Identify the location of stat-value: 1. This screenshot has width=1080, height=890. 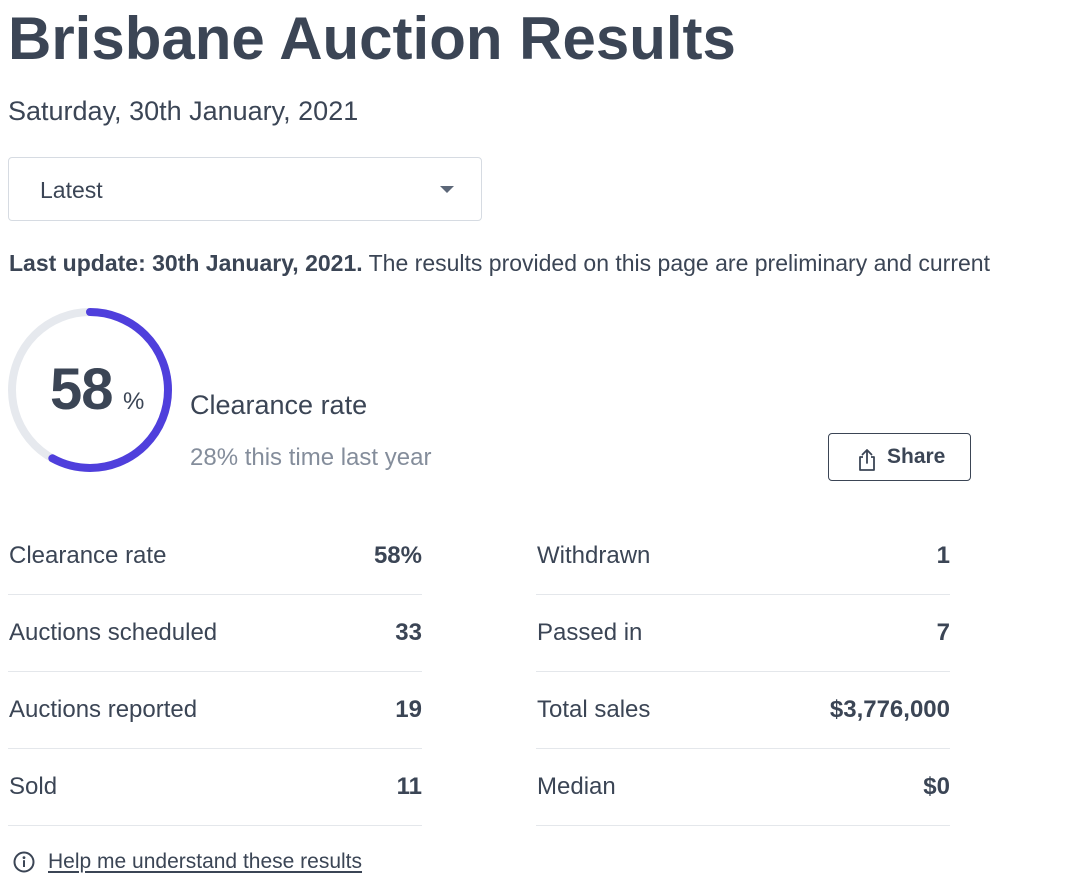
(943, 555).